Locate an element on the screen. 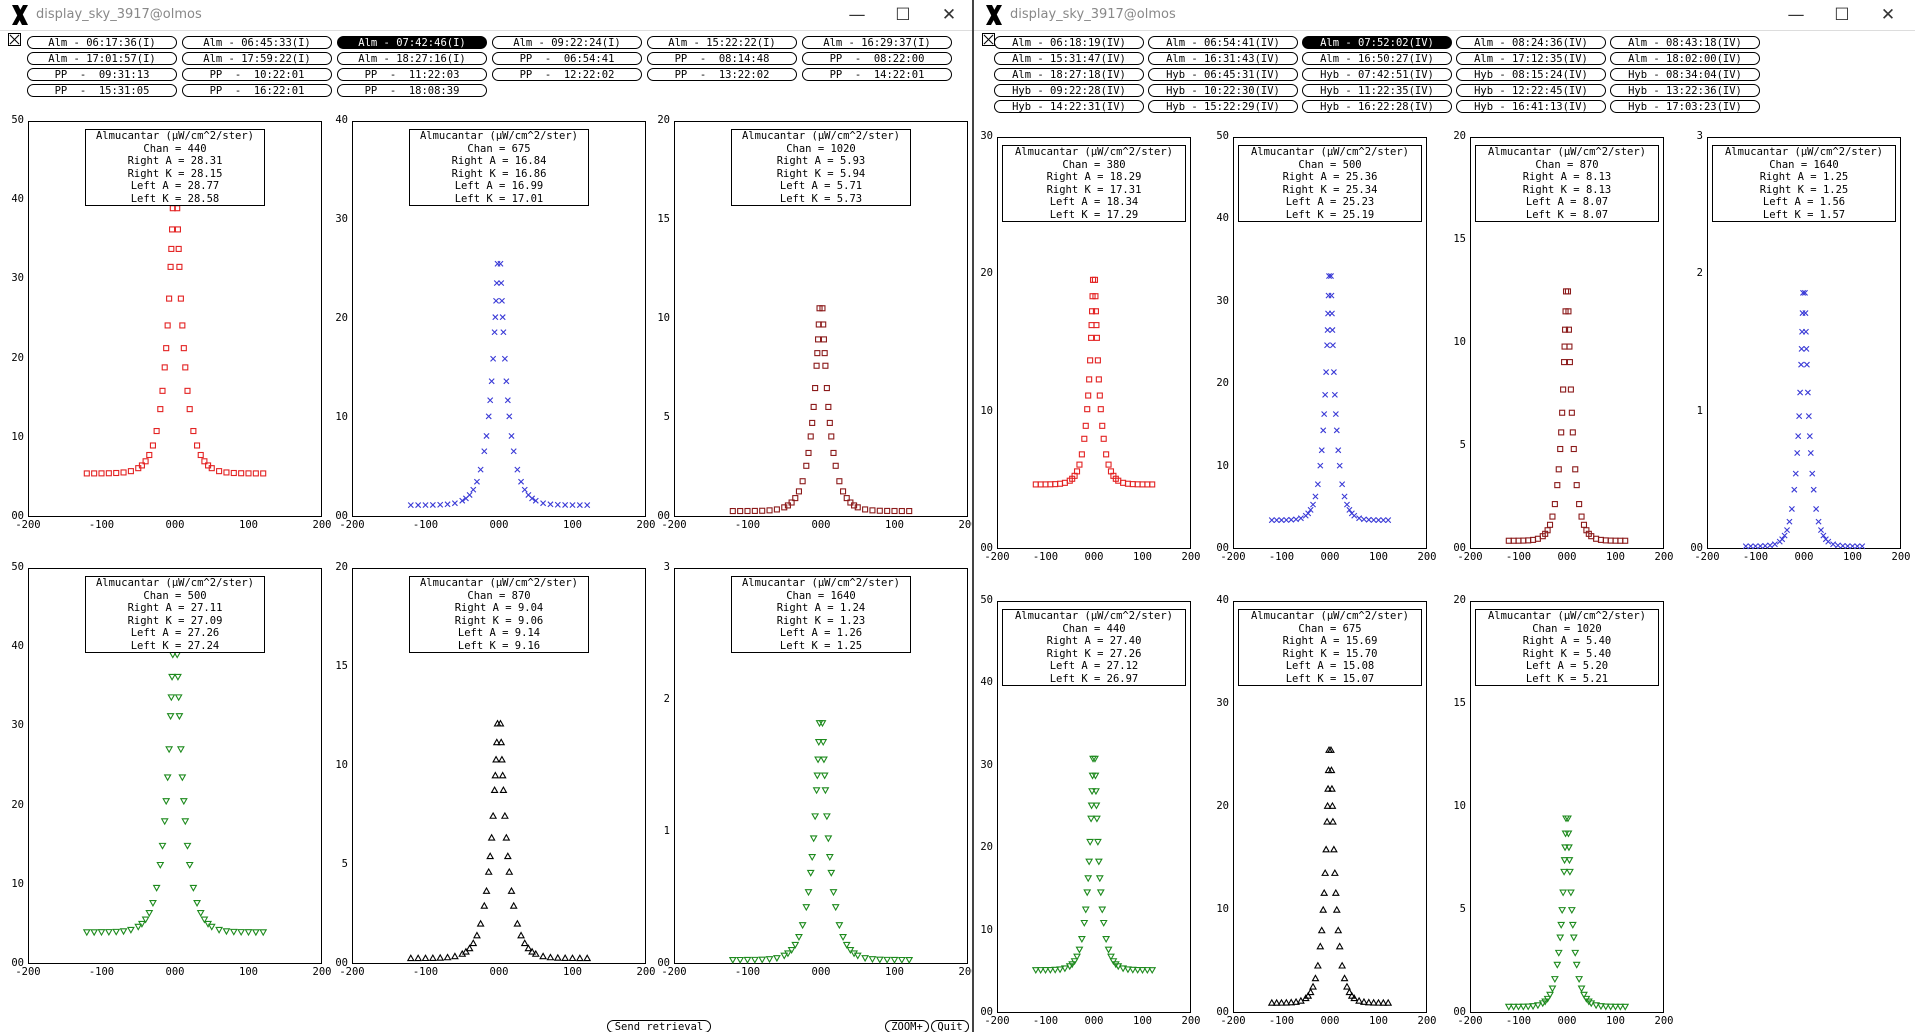  zoom-button: ZOOM+ is located at coordinates (907, 1026).